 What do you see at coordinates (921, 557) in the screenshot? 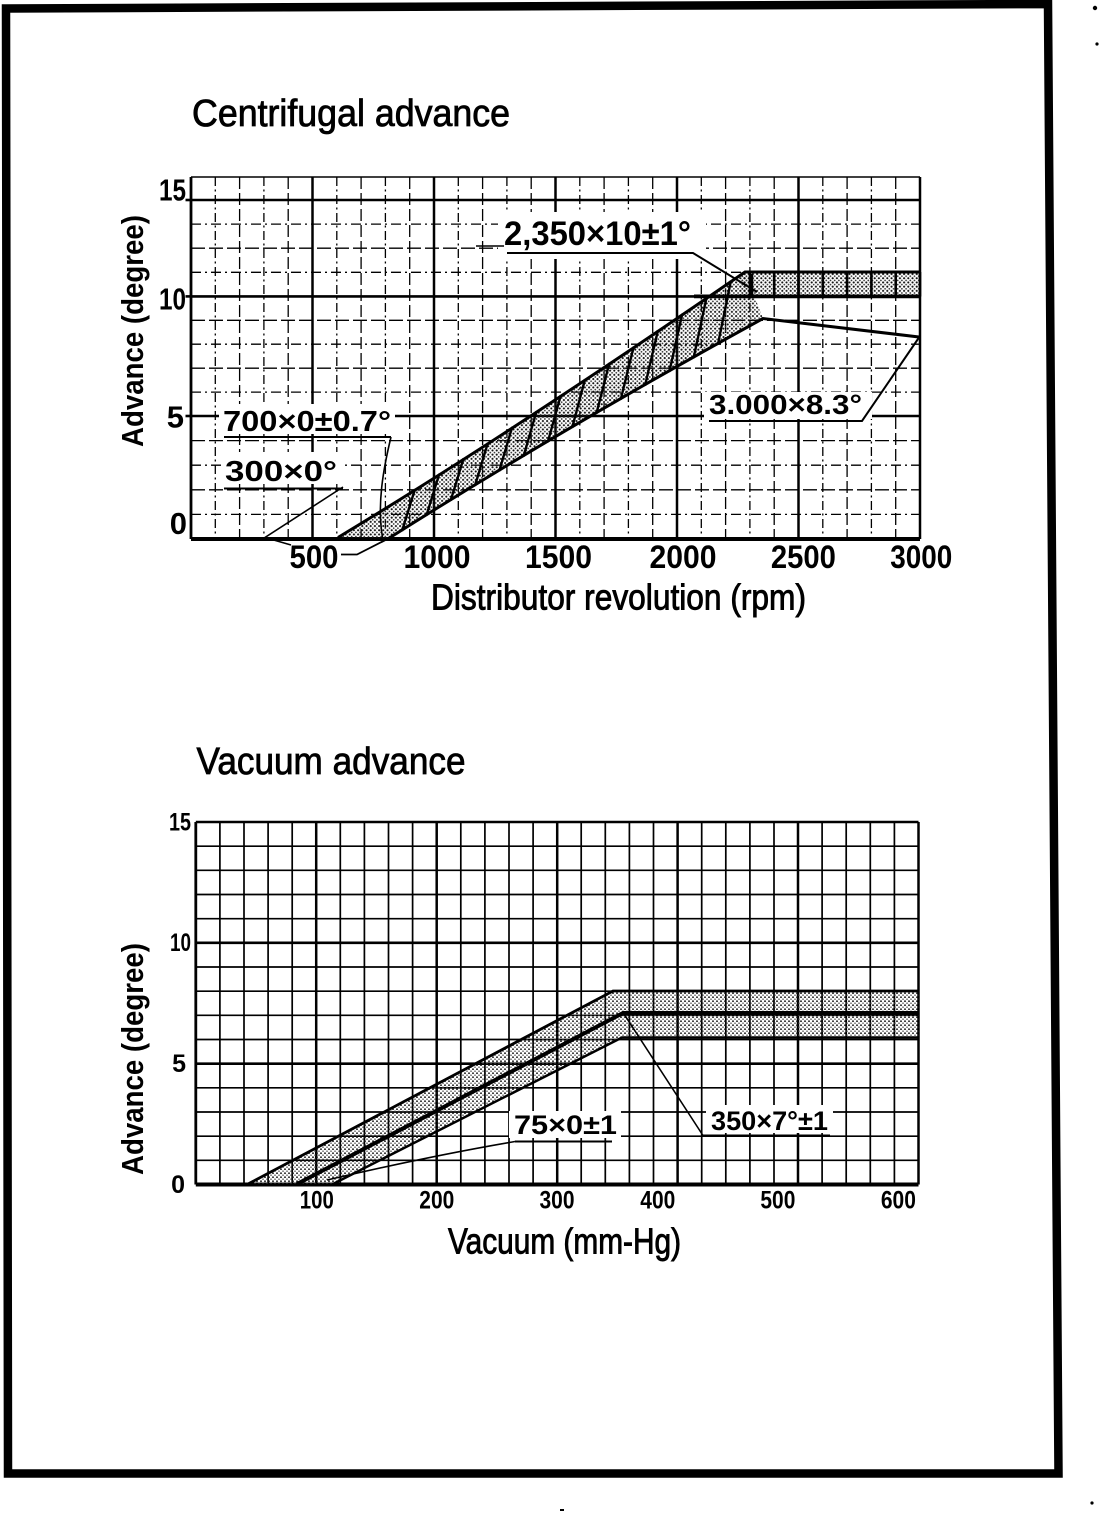
I see `svg-text: 3000` at bounding box center [921, 557].